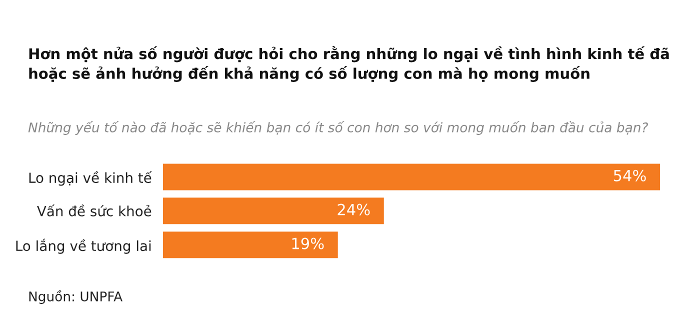 The width and height of the screenshot is (700, 334). I want to click on y-tick-label: Lo ngại về kinh tế, so click(90, 178).